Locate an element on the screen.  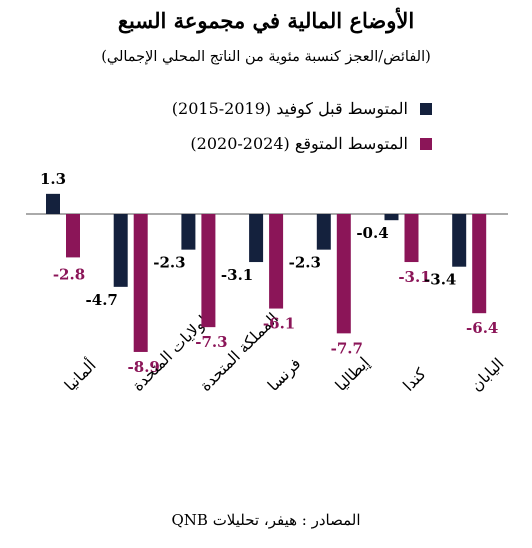
category-label-5: كندا is located at coordinates (415, 379).